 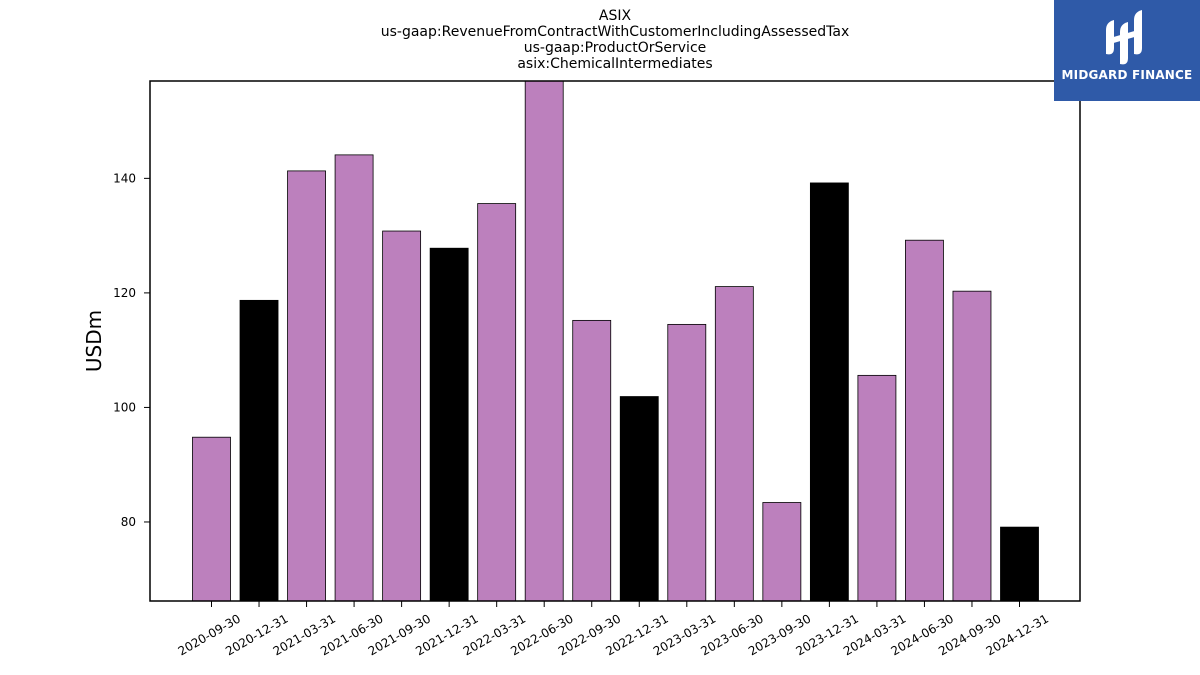 What do you see at coordinates (615, 48) in the screenshot?
I see `chart-title-line-3: us-gaap:ProductOrService` at bounding box center [615, 48].